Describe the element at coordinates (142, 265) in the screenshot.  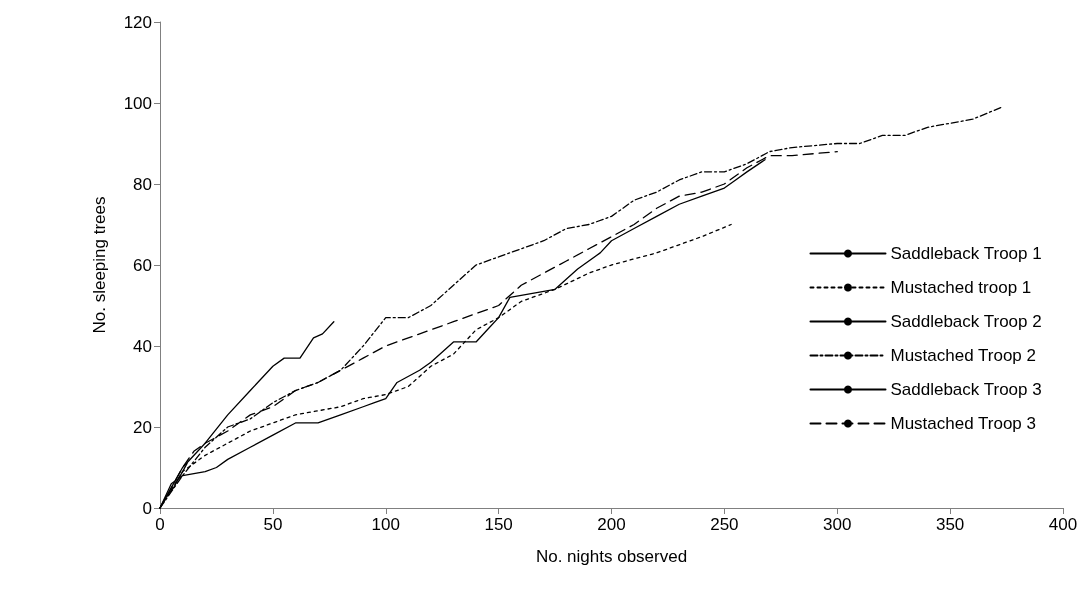
I see `y-tick-label: 60` at that location.